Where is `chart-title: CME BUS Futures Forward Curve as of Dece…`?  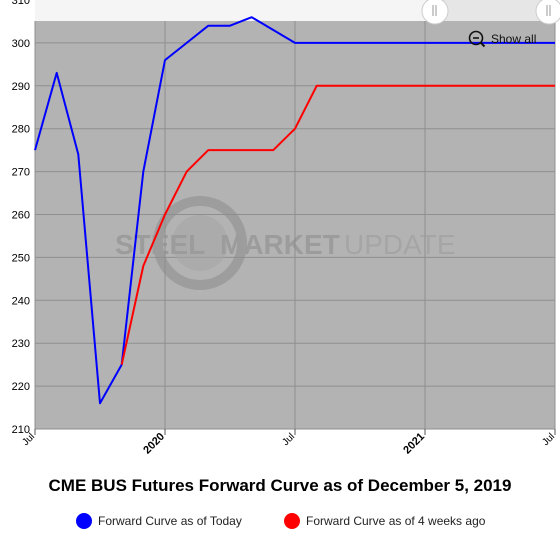
chart-title: CME BUS Futures Forward Curve as of Dece… is located at coordinates (280, 485).